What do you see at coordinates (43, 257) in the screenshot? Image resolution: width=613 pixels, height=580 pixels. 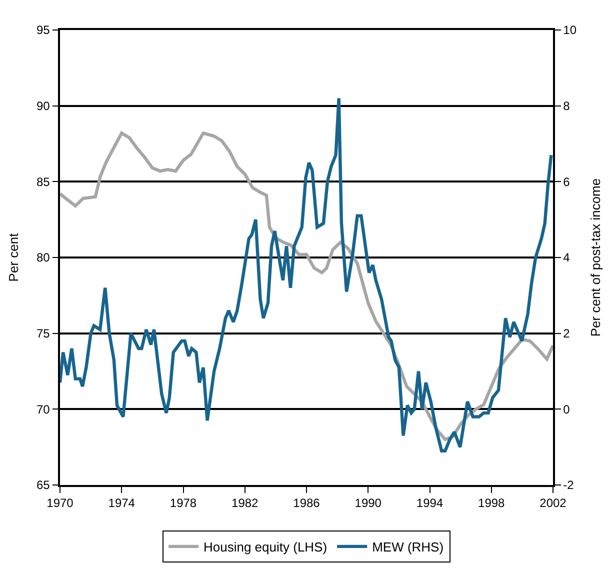 I see `y-tick-label: 80` at bounding box center [43, 257].